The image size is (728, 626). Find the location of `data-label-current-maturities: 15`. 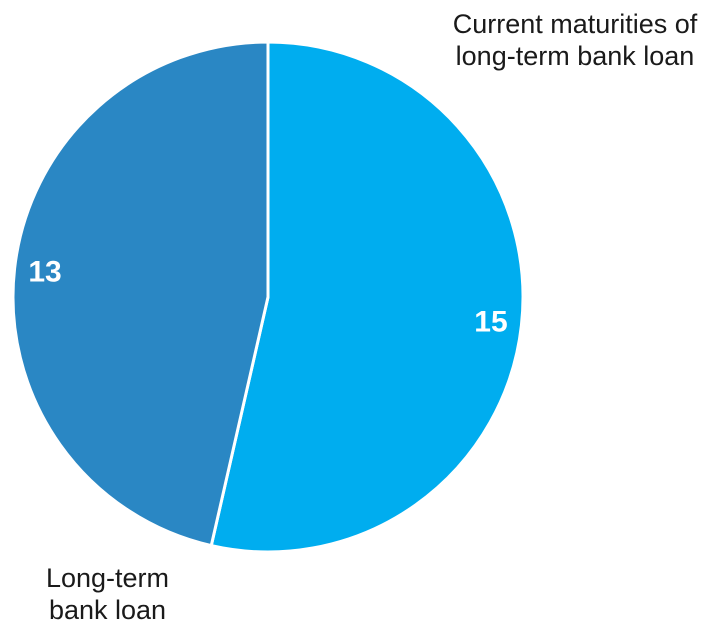

data-label-current-maturities: 15 is located at coordinates (490, 322).